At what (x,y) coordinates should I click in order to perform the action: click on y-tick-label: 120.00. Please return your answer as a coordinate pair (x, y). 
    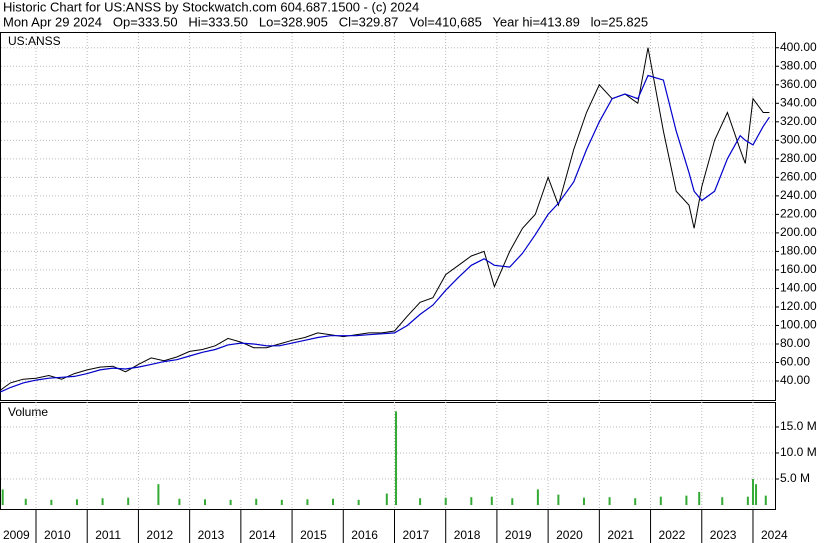
    Looking at the image, I should click on (798, 306).